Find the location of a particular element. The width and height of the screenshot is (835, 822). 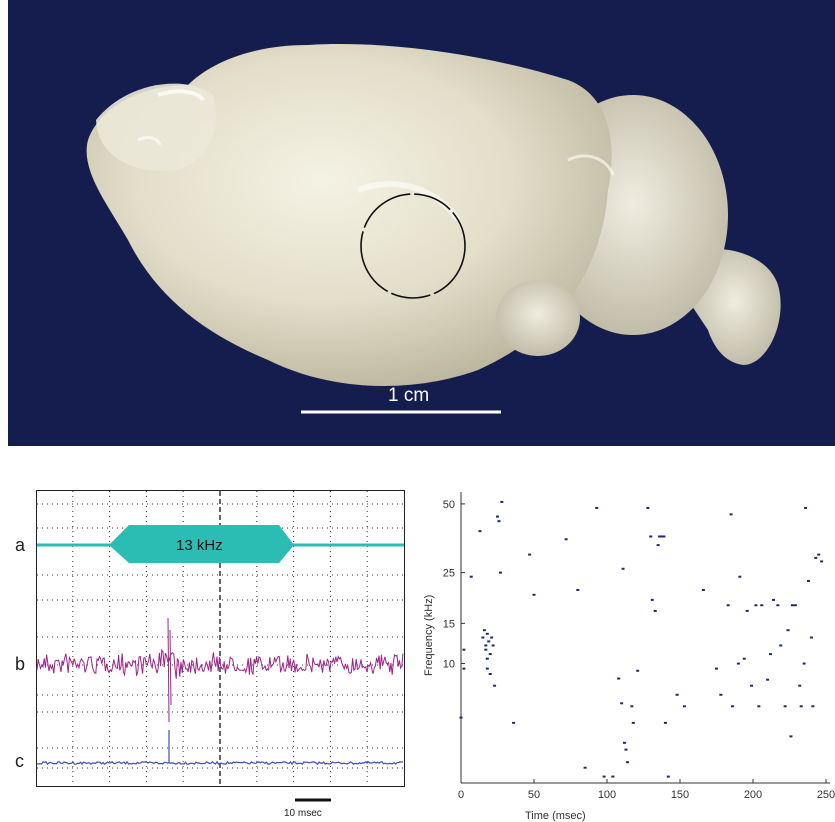

time-scale-label: 10 msec is located at coordinates (303, 813).